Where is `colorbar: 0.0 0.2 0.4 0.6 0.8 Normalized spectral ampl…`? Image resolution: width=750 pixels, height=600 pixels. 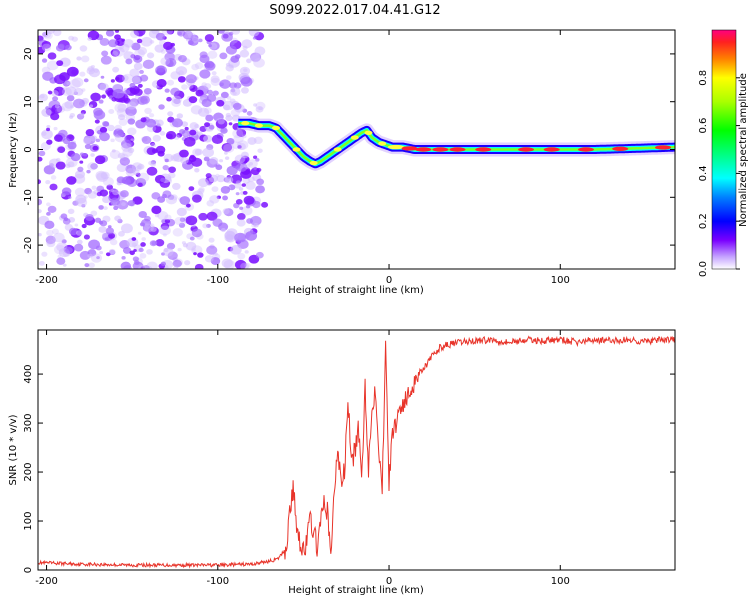
colorbar: 0.0 0.2 0.4 0.6 0.8 Normalized spectral ampl… is located at coordinates (723, 153).